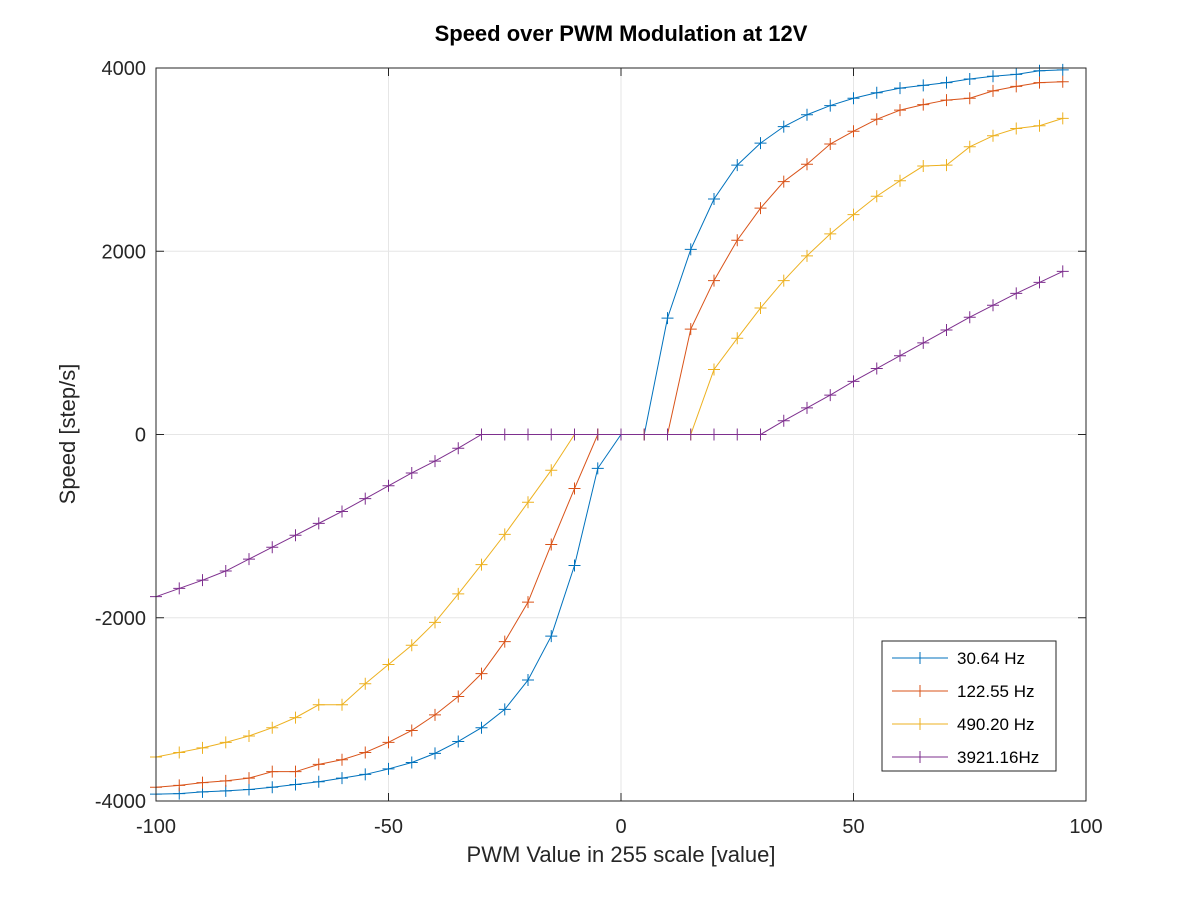 This screenshot has width=1200, height=900. I want to click on legend: 30.64 Hz 122.55 Hz 490.20 Hz 3921.16Hz, so click(969, 706).